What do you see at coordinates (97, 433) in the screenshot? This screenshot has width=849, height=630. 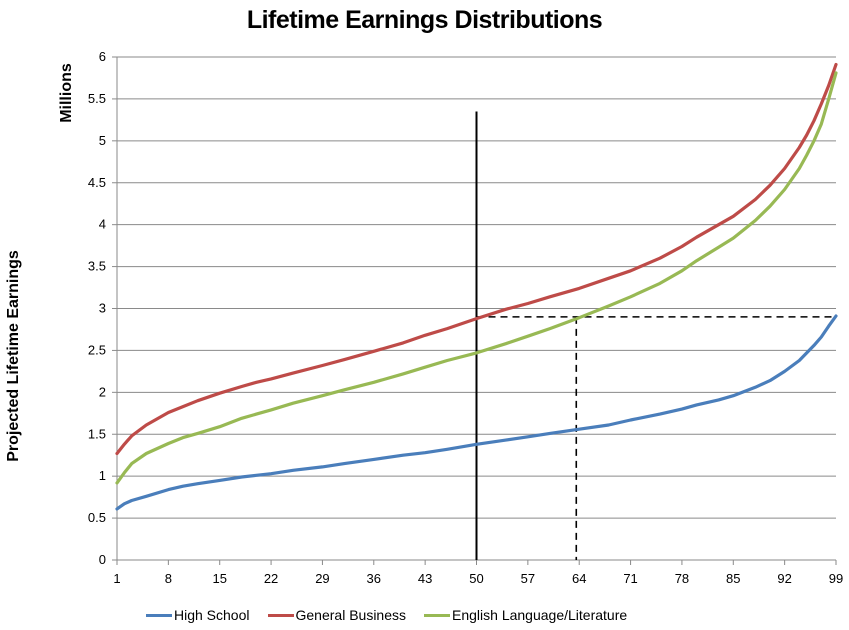 I see `y-tick-label: 1.5` at bounding box center [97, 433].